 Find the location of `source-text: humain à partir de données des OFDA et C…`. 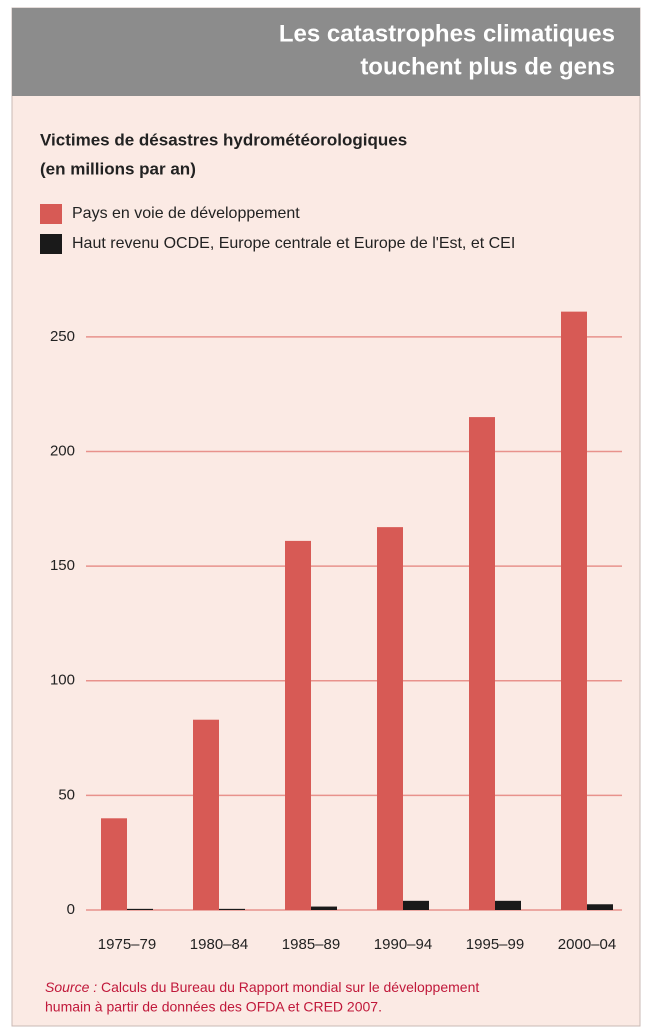

source-text: humain à partir de données des OFDA et C… is located at coordinates (213, 1007).